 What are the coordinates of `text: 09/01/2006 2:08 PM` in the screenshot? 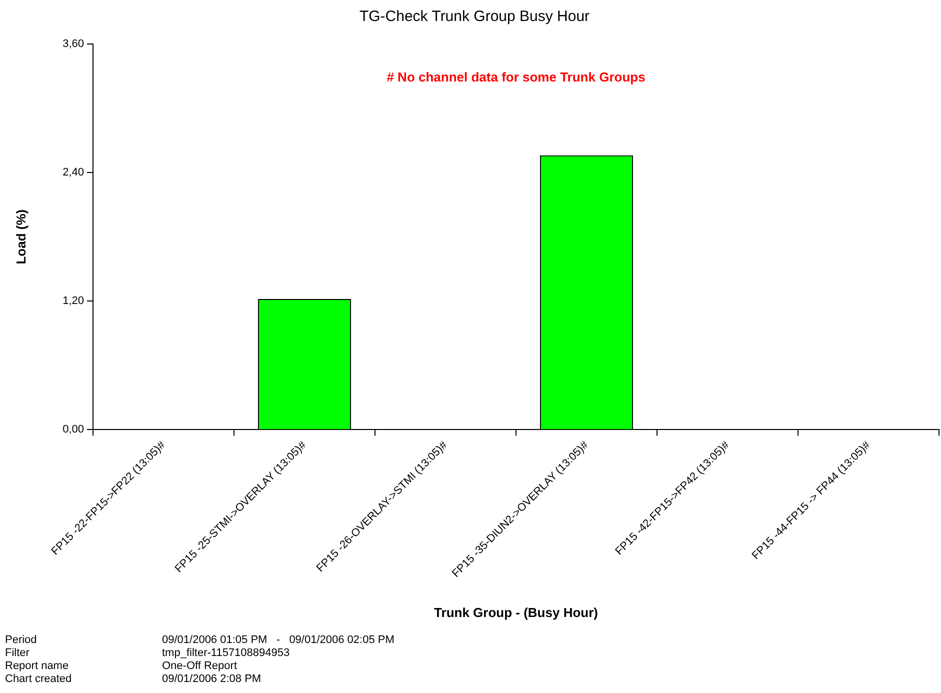 It's located at (212, 679).